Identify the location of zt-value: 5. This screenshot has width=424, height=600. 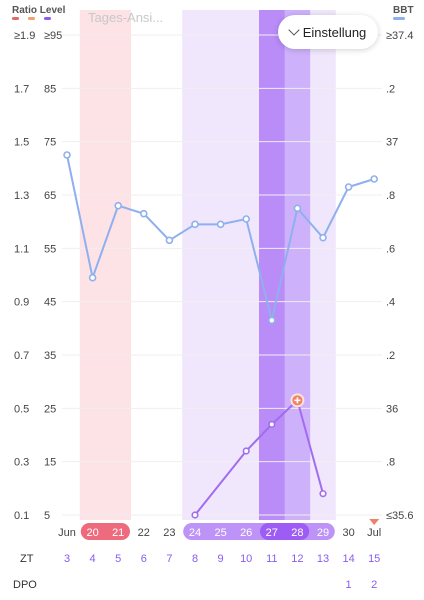
(118, 559).